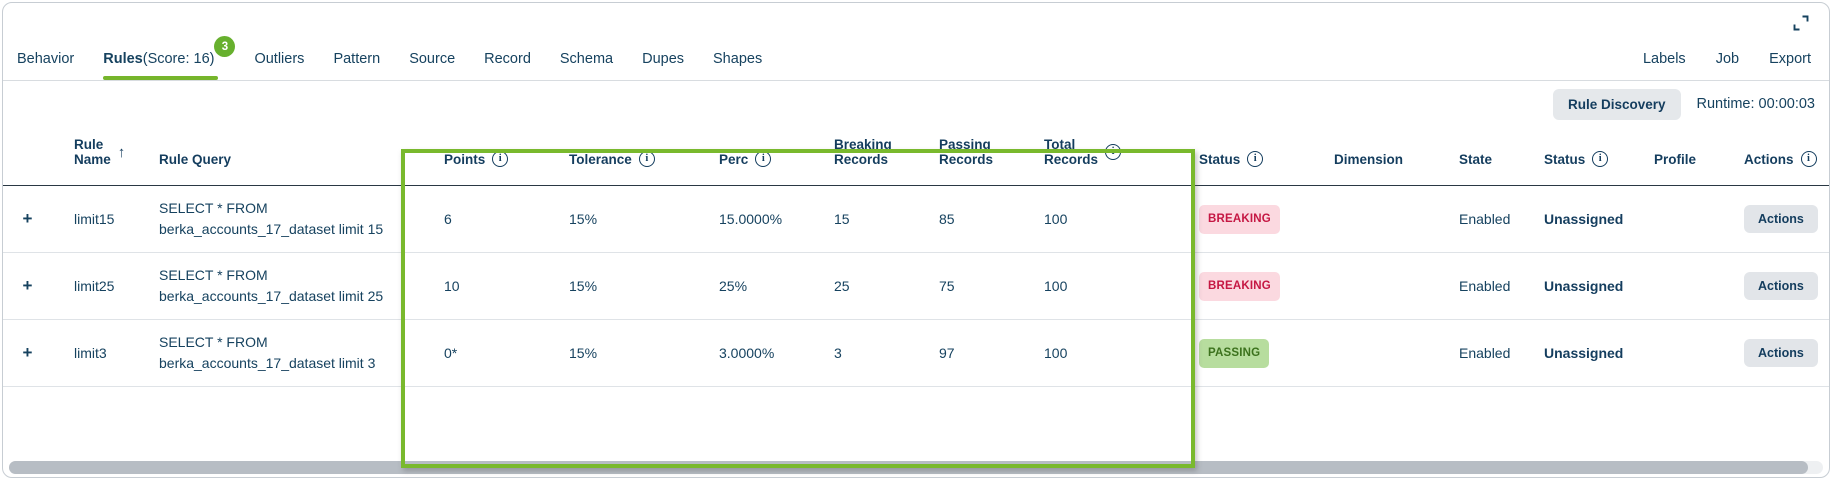 Image resolution: width=1832 pixels, height=481 pixels. Describe the element at coordinates (975, 286) in the screenshot. I see `passing-records-cell: 75` at that location.